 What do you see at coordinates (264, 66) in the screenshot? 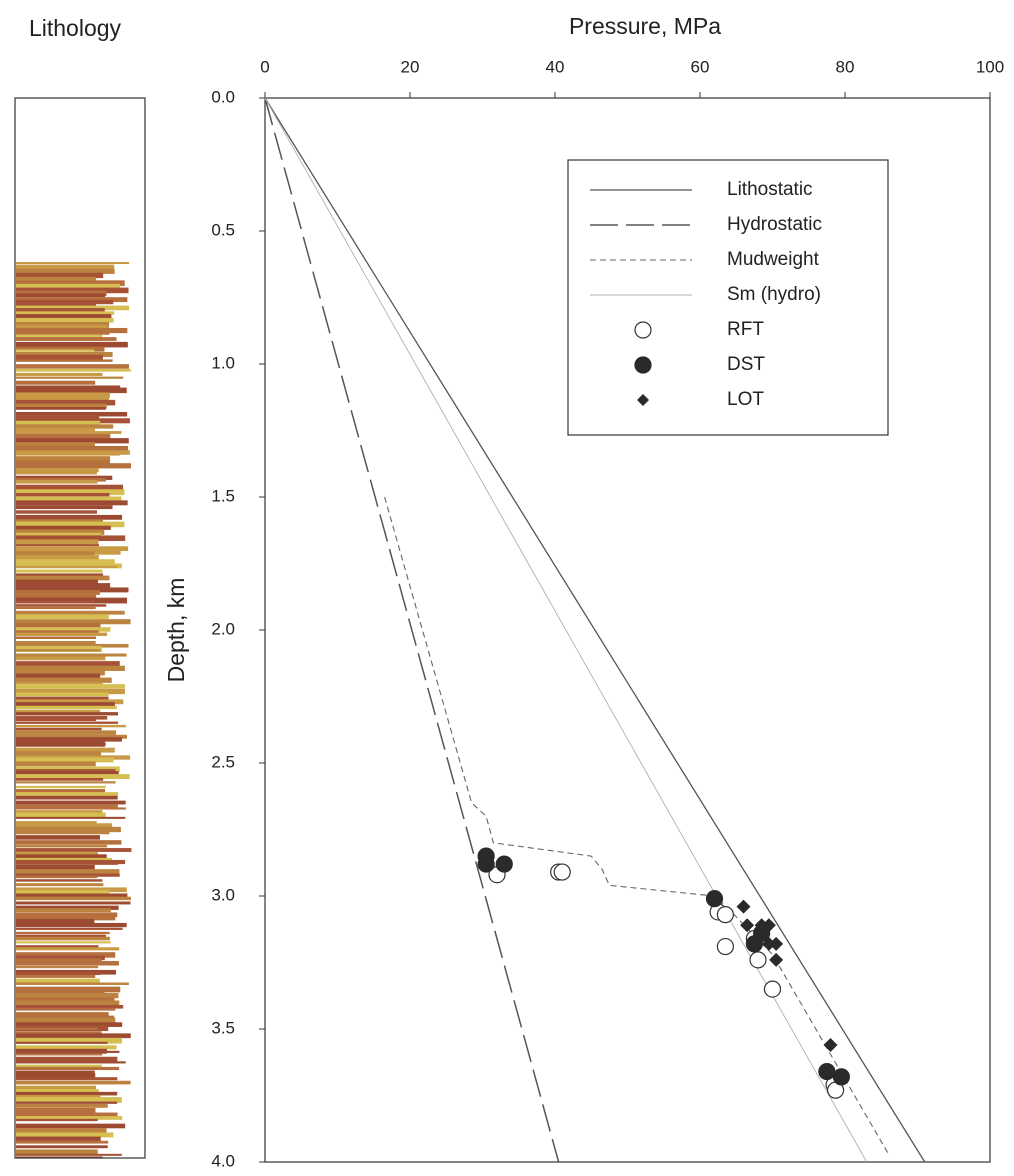
I see `x-tick-label: 0` at bounding box center [264, 66].